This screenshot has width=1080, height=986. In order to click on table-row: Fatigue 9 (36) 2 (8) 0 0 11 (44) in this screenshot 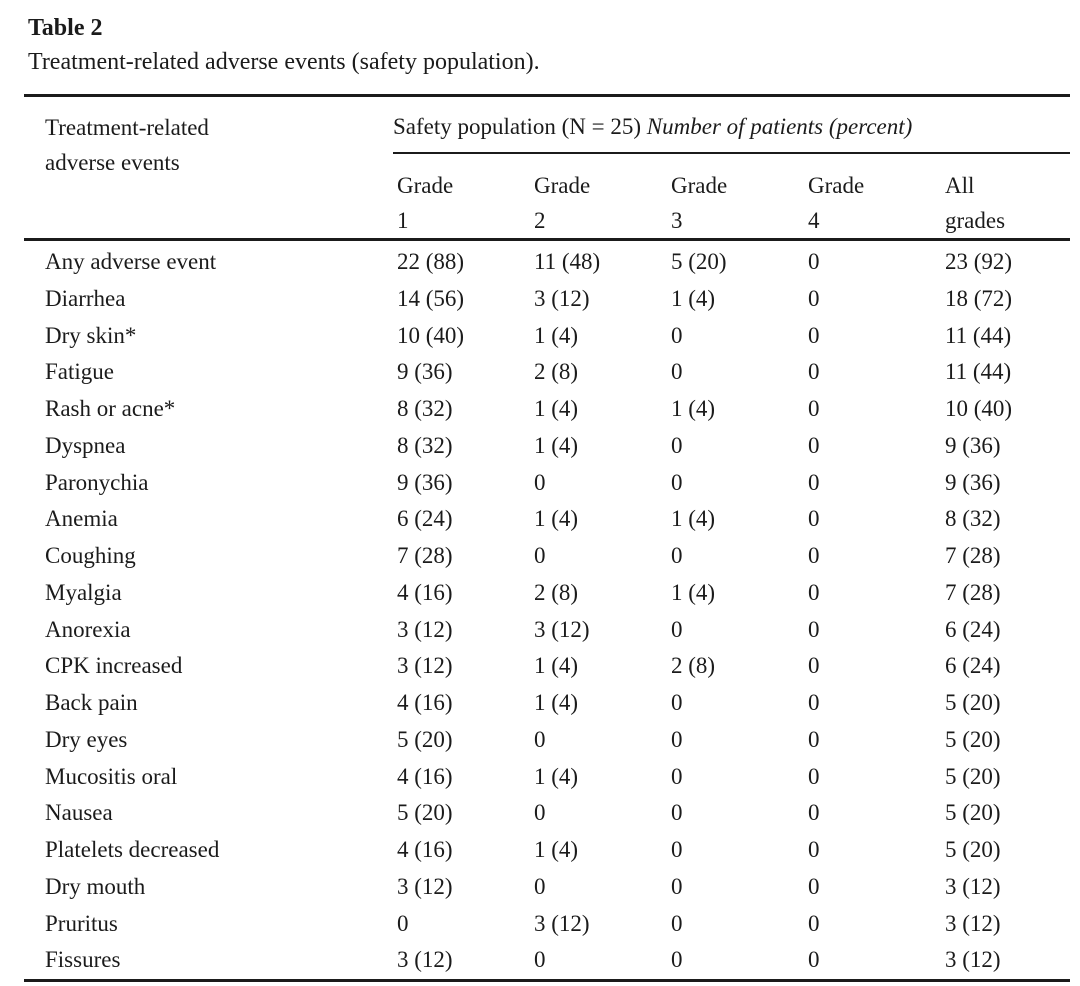, I will do `click(547, 372)`.